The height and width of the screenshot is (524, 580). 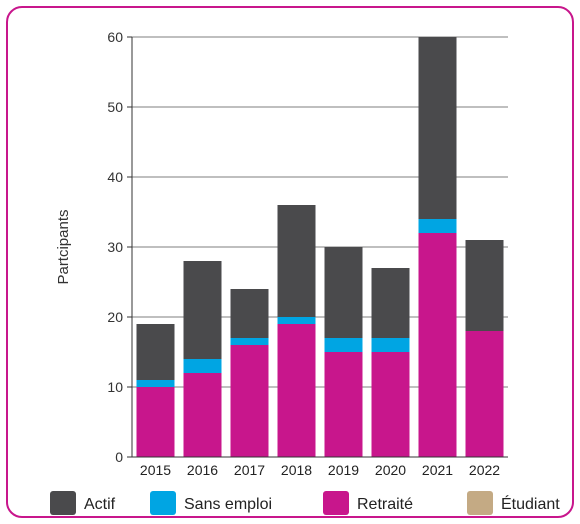 What do you see at coordinates (296, 470) in the screenshot?
I see `x-tick-label: 2018` at bounding box center [296, 470].